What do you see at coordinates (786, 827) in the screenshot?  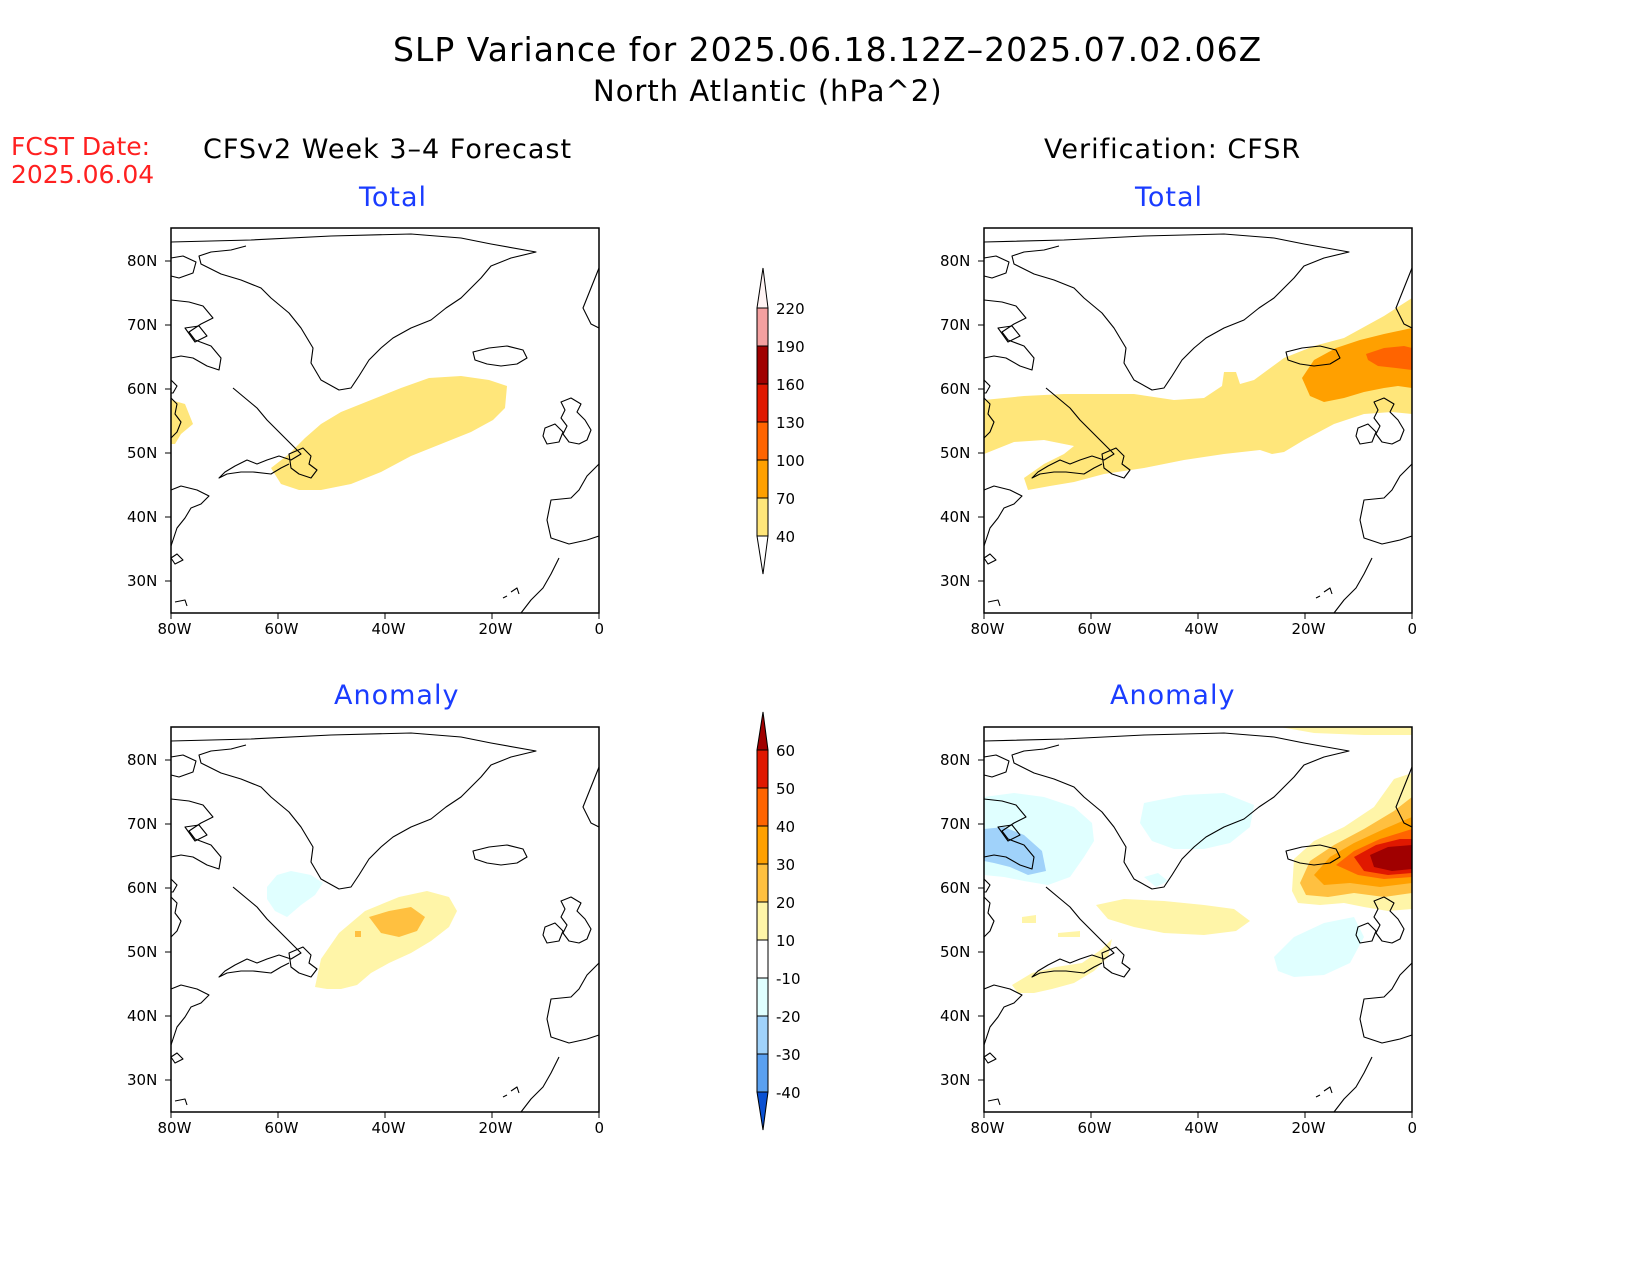 I see `colorbar-anomaly-label: 40` at bounding box center [786, 827].